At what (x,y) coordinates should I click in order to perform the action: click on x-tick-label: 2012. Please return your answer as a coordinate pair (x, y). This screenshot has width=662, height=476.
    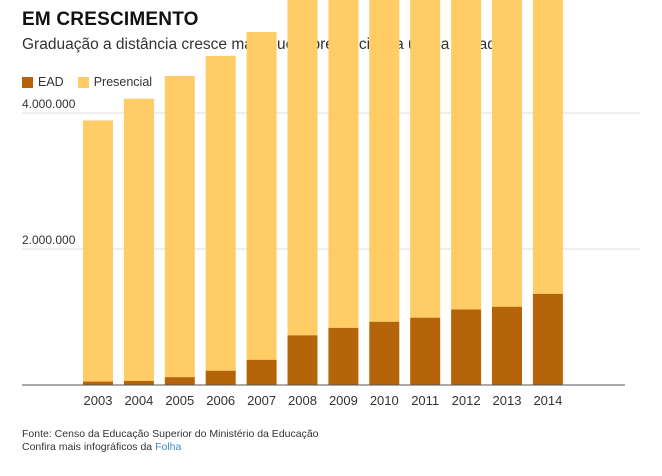
    Looking at the image, I should click on (466, 400).